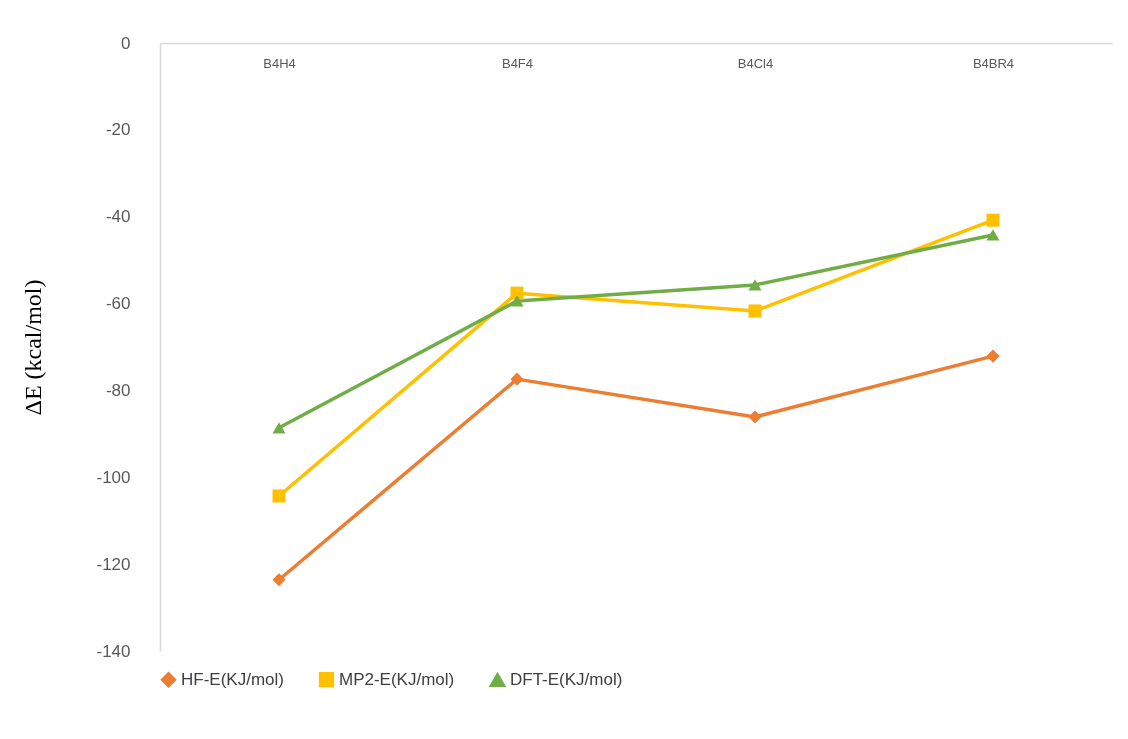 This screenshot has height=739, width=1128. Describe the element at coordinates (118, 130) in the screenshot. I see `y-tick-label: -20` at that location.